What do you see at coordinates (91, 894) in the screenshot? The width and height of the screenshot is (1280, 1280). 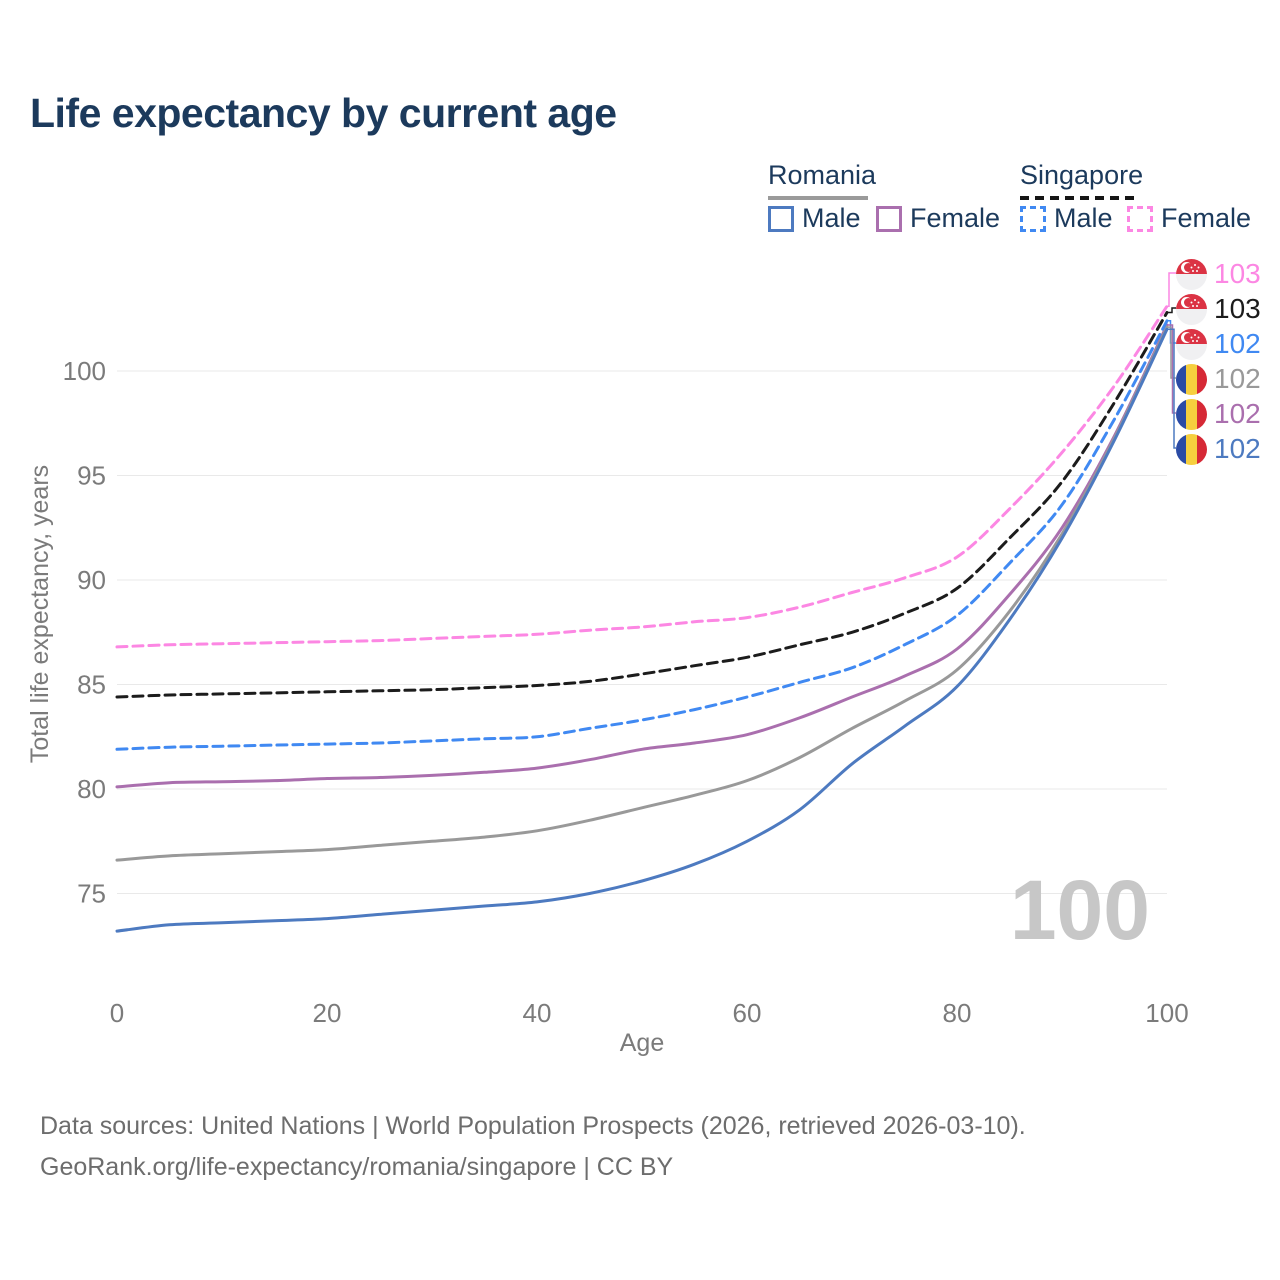 I see `y-tick-label-75: 75` at bounding box center [91, 894].